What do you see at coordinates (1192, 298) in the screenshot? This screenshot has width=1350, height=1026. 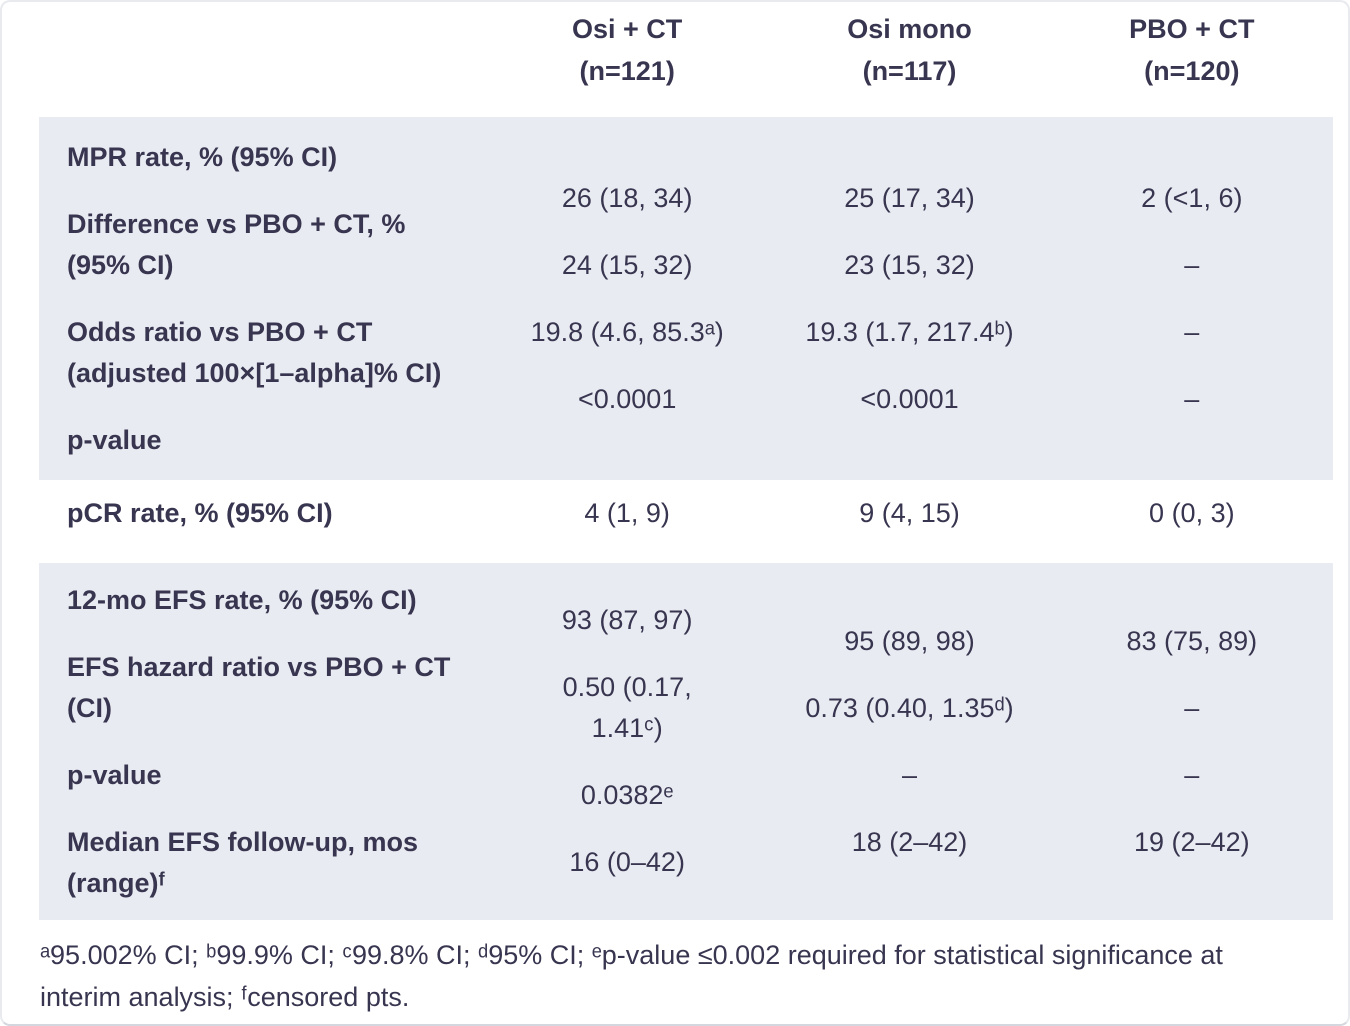 I see `values-column-pbo-ct: 2 (<1, 6) – – –` at bounding box center [1192, 298].